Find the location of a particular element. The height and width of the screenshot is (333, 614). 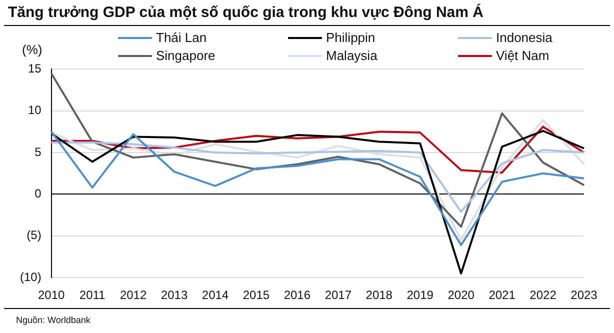

x-tick-label: 2021 is located at coordinates (502, 295).